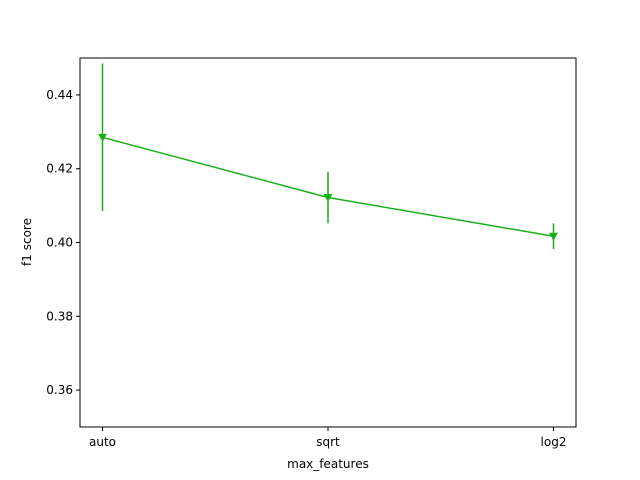 The height and width of the screenshot is (480, 640). I want to click on y-axis-label: f1 score, so click(27, 242).